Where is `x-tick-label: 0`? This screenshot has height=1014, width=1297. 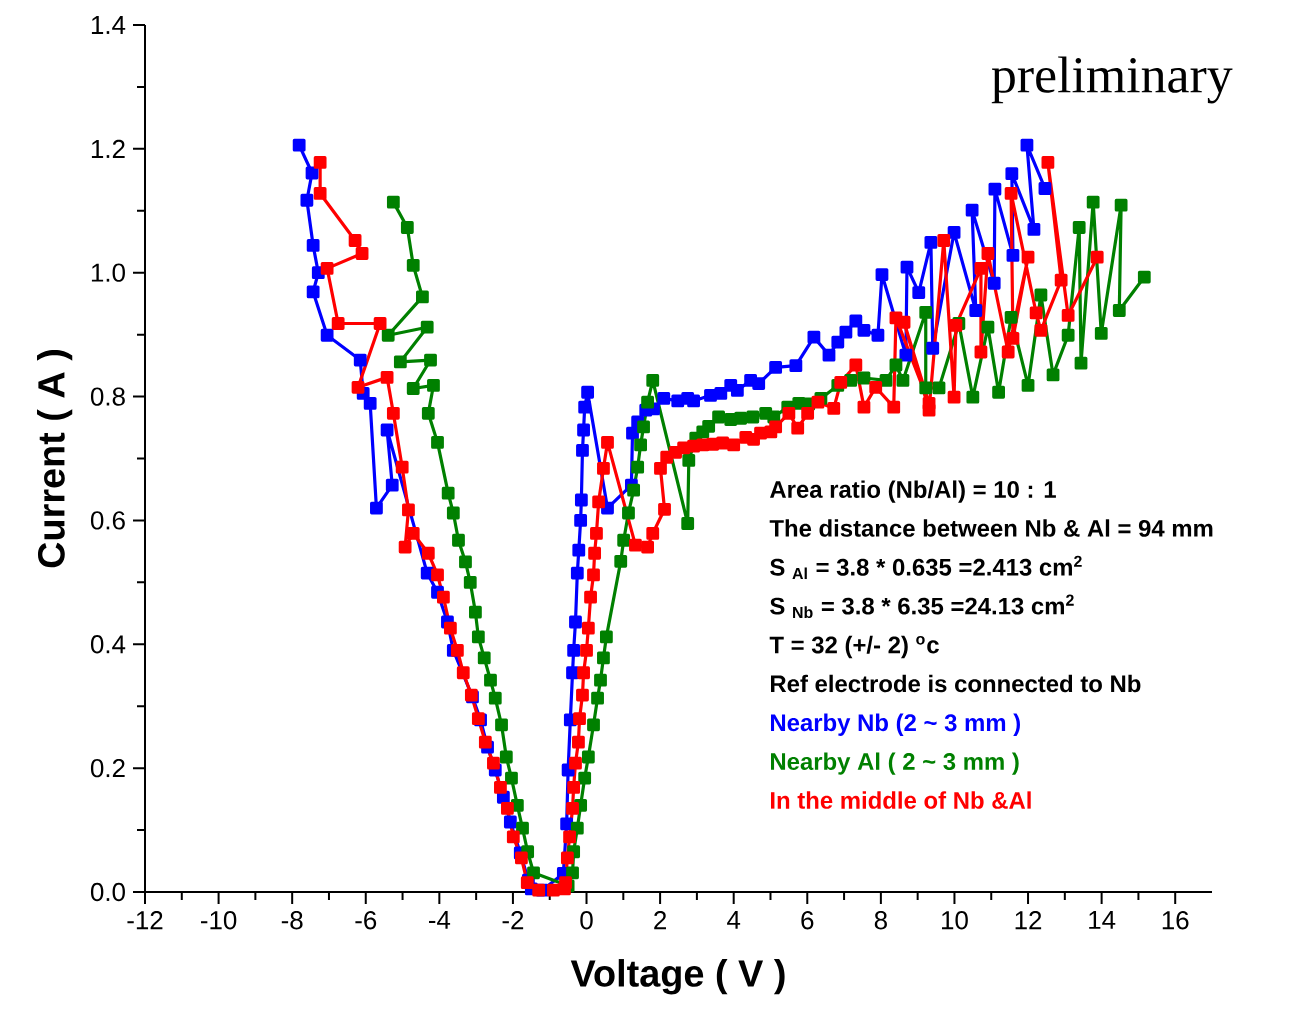 x-tick-label: 0 is located at coordinates (586, 920).